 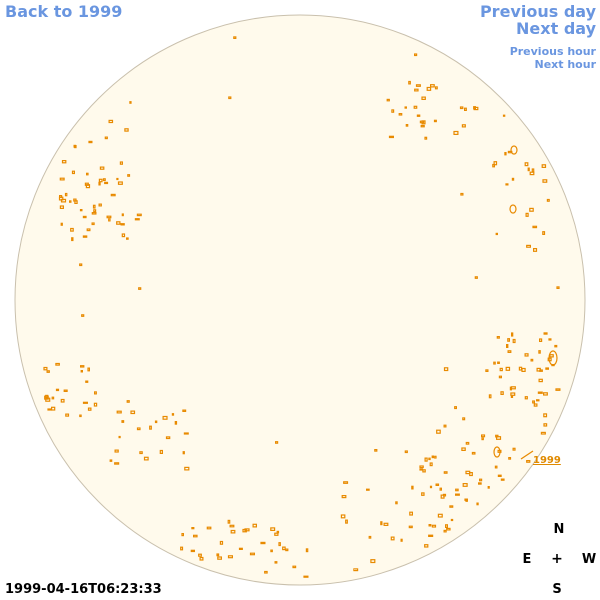 I want to click on compass-north: N, so click(x=559, y=529).